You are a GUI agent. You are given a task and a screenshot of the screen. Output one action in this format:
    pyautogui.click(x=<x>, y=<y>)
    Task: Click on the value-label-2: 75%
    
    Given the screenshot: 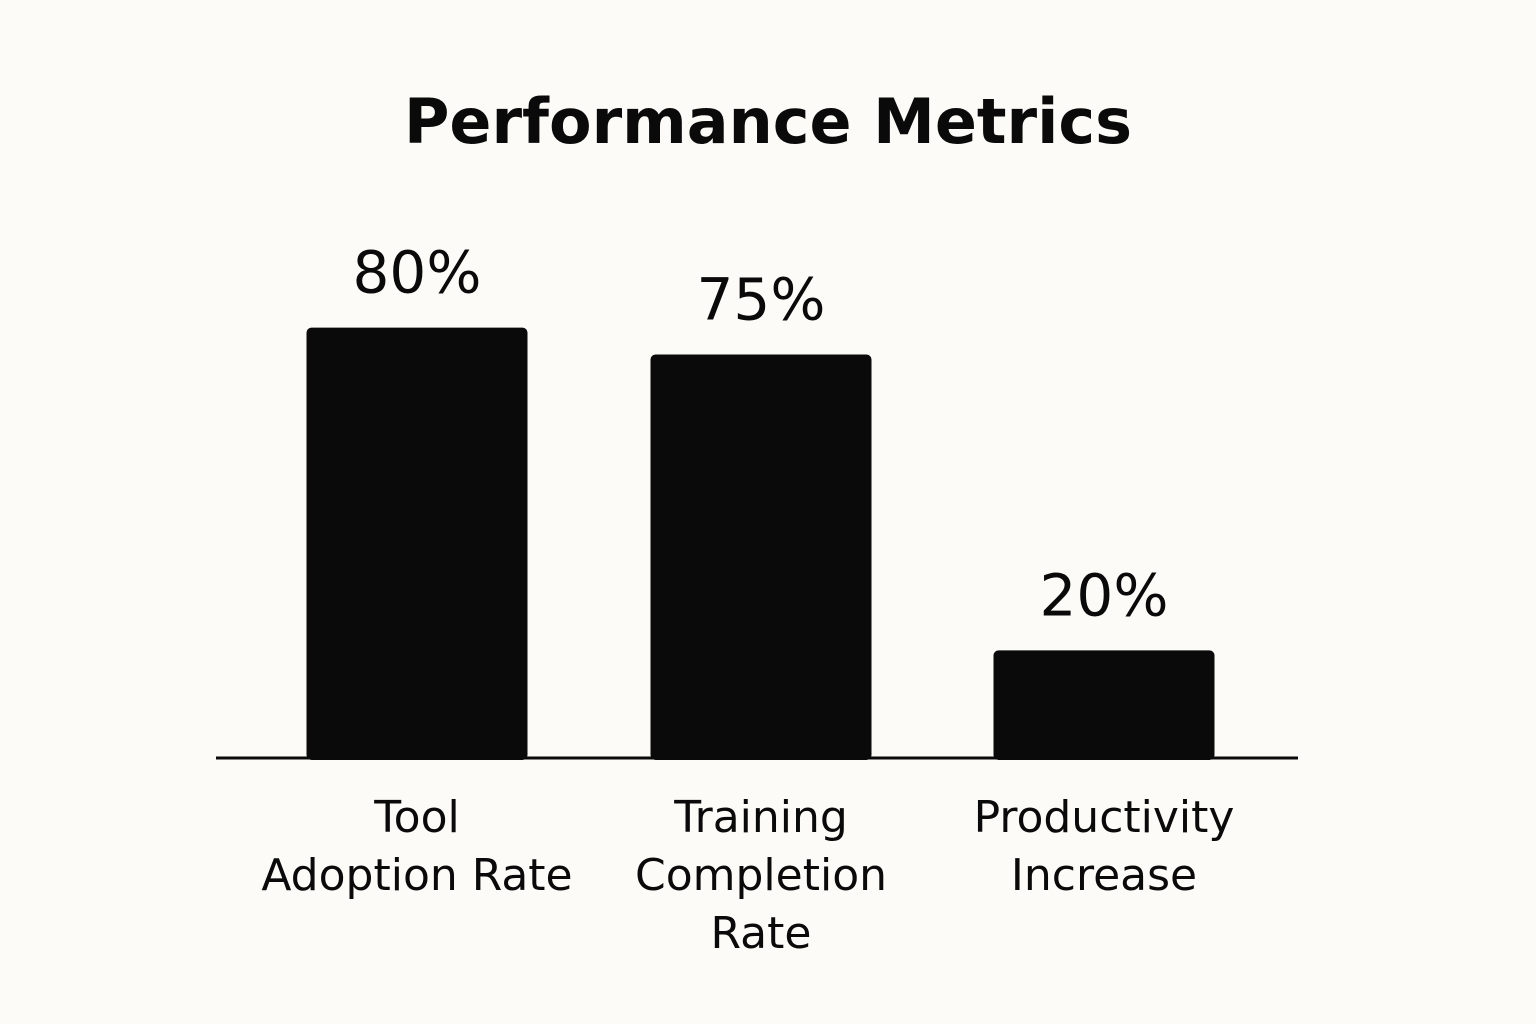 What is the action you would take?
    pyautogui.click(x=761, y=300)
    